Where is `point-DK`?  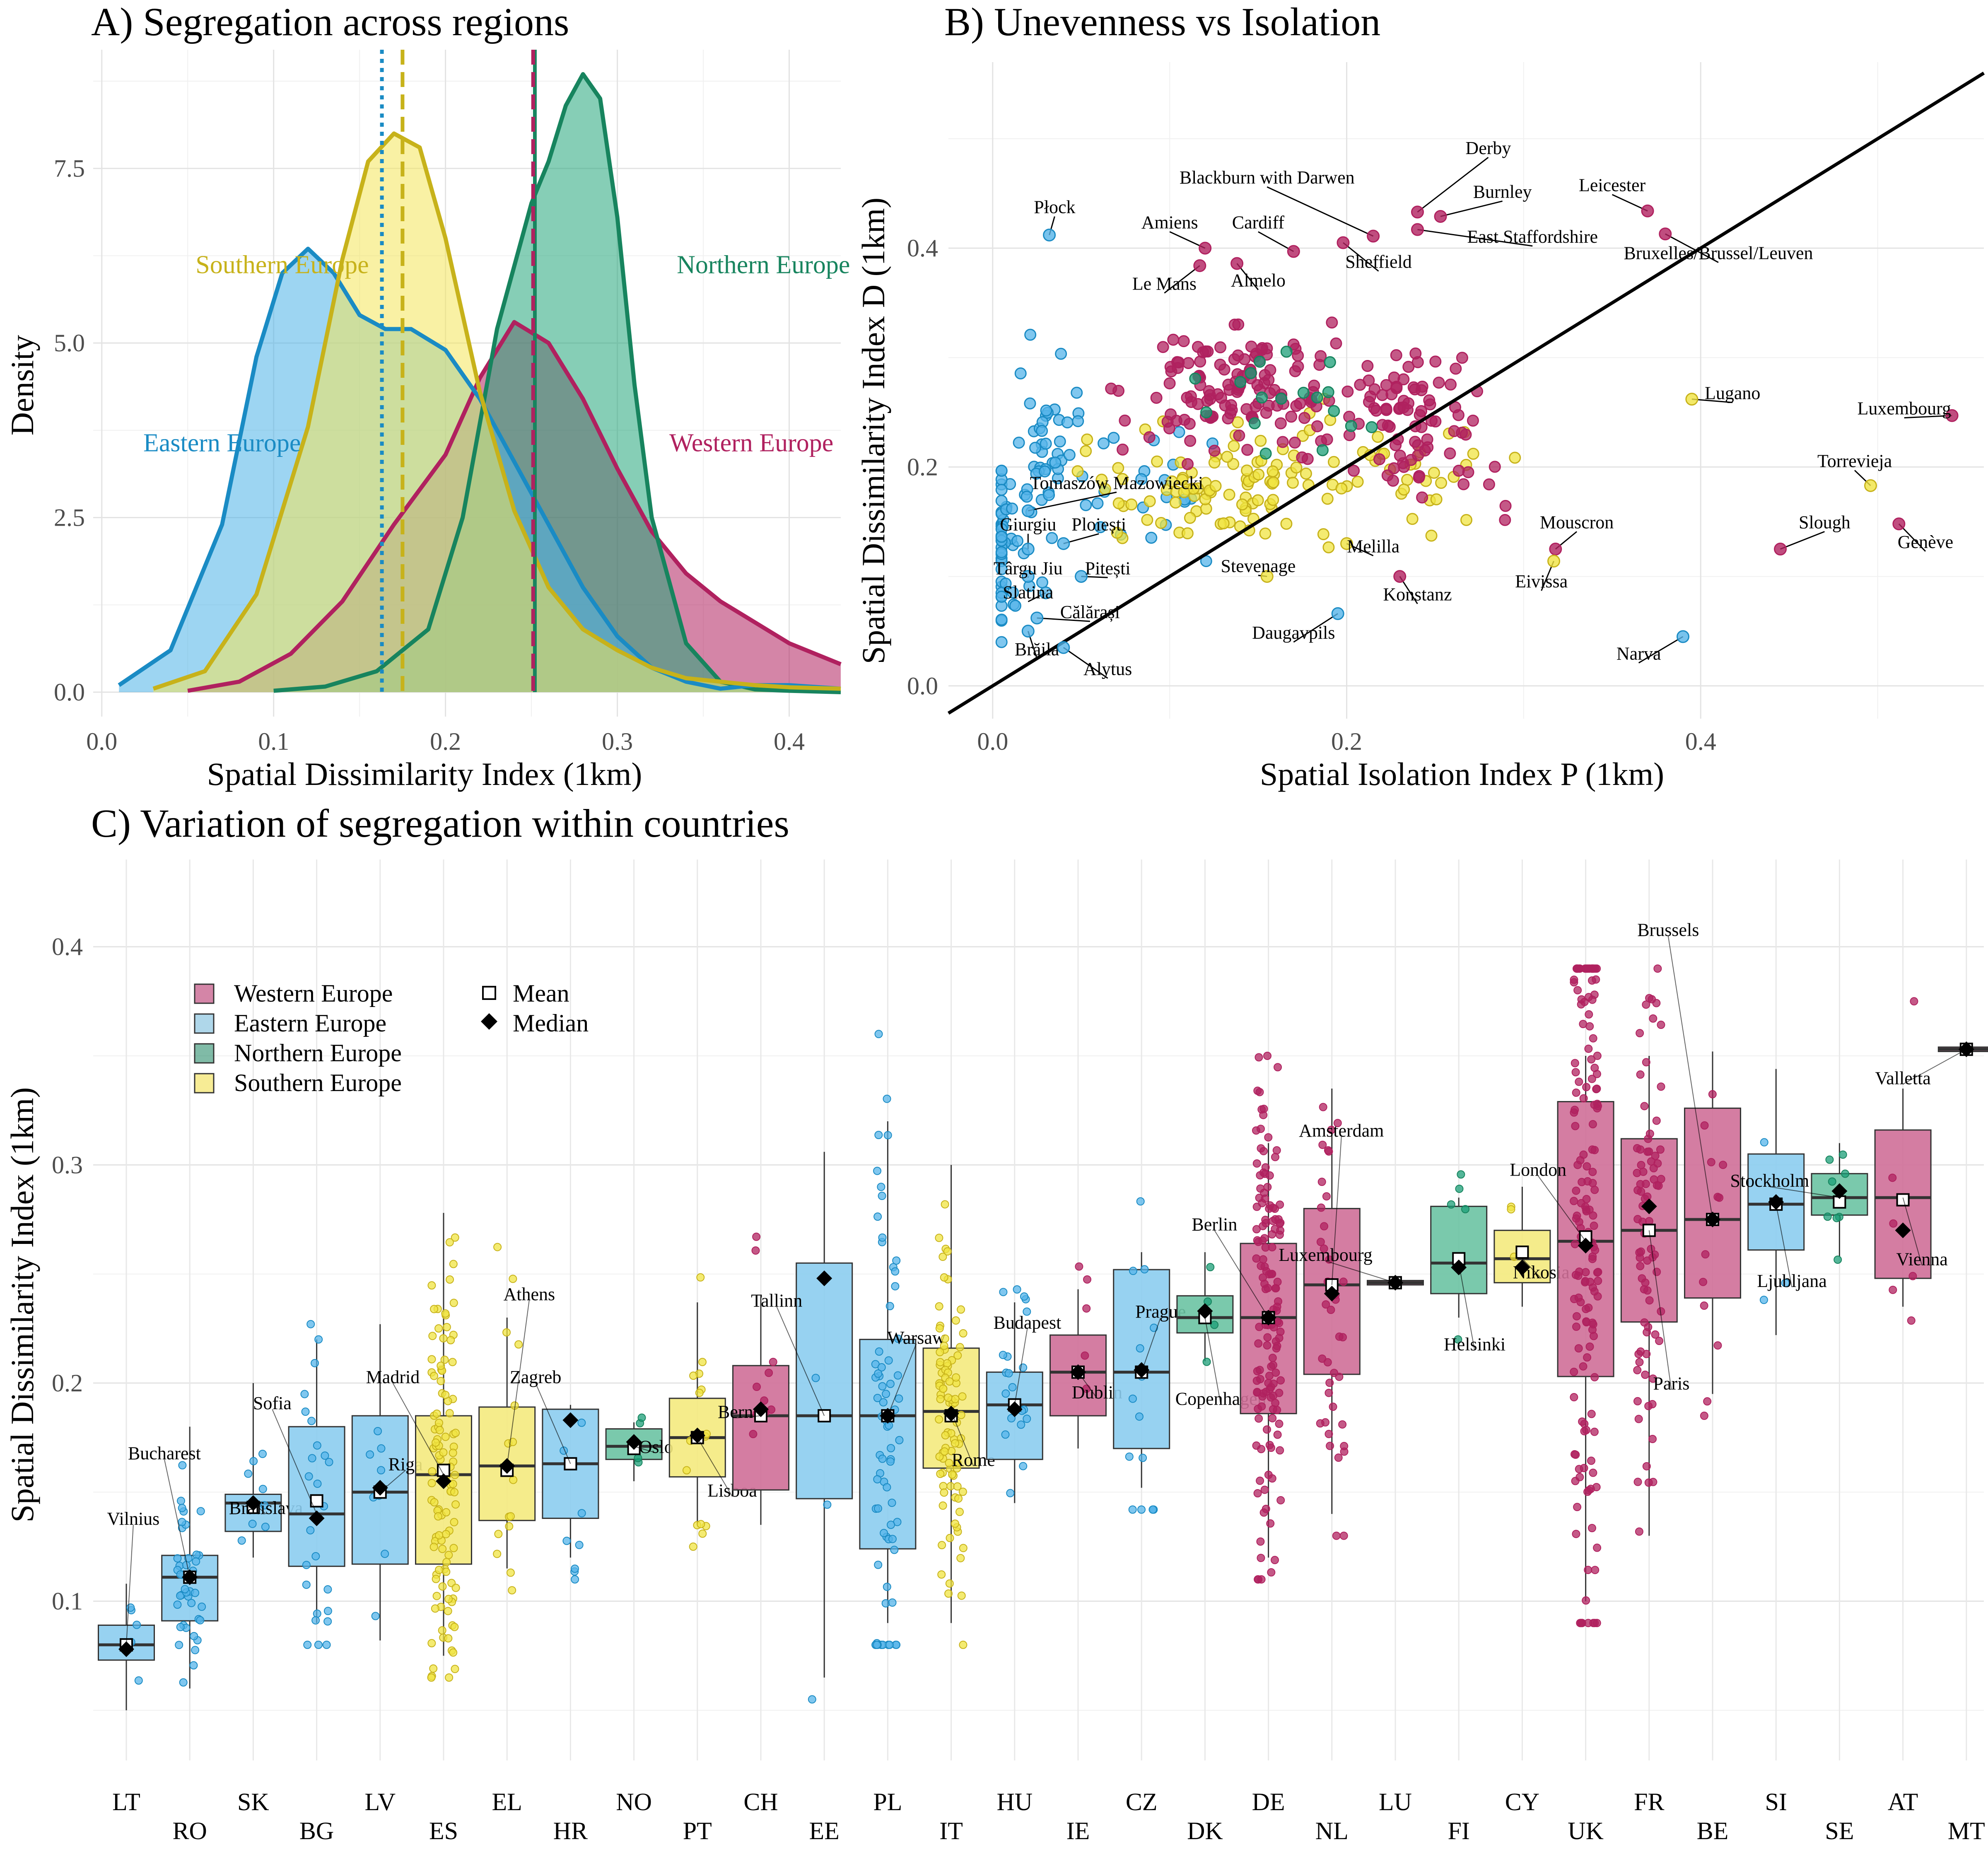 point-DK is located at coordinates (1208, 1301).